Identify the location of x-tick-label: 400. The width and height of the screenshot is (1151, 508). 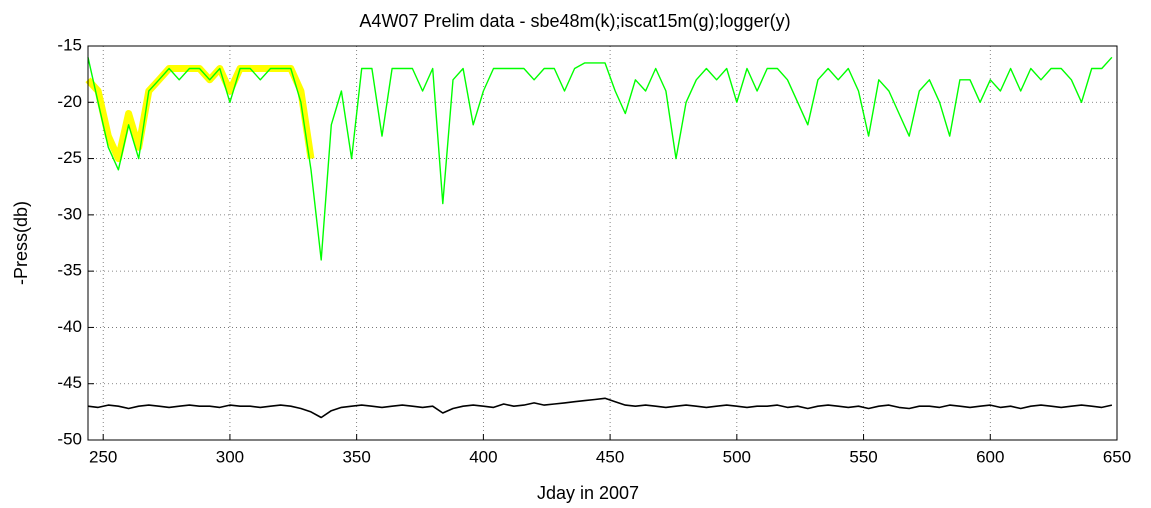
(483, 456).